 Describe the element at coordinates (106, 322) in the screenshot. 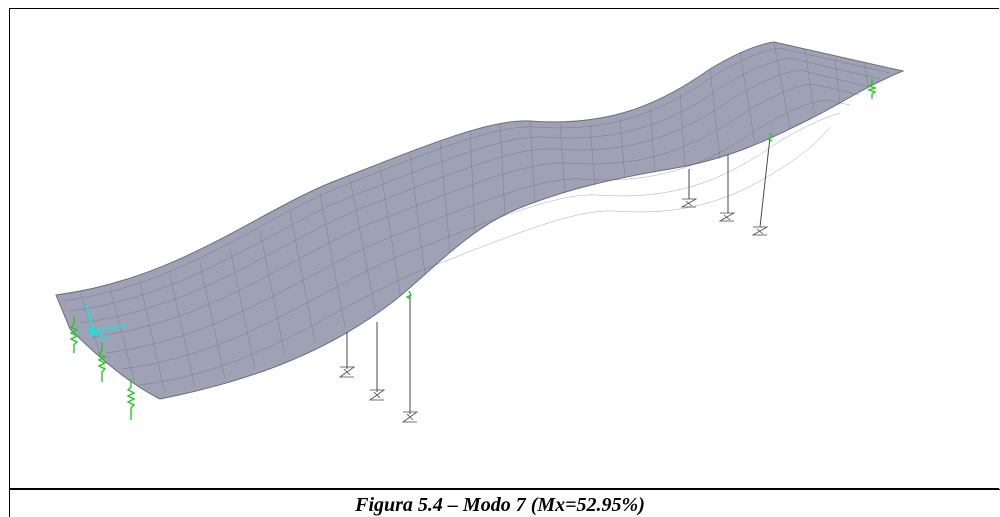

I see `axes-icon` at that location.